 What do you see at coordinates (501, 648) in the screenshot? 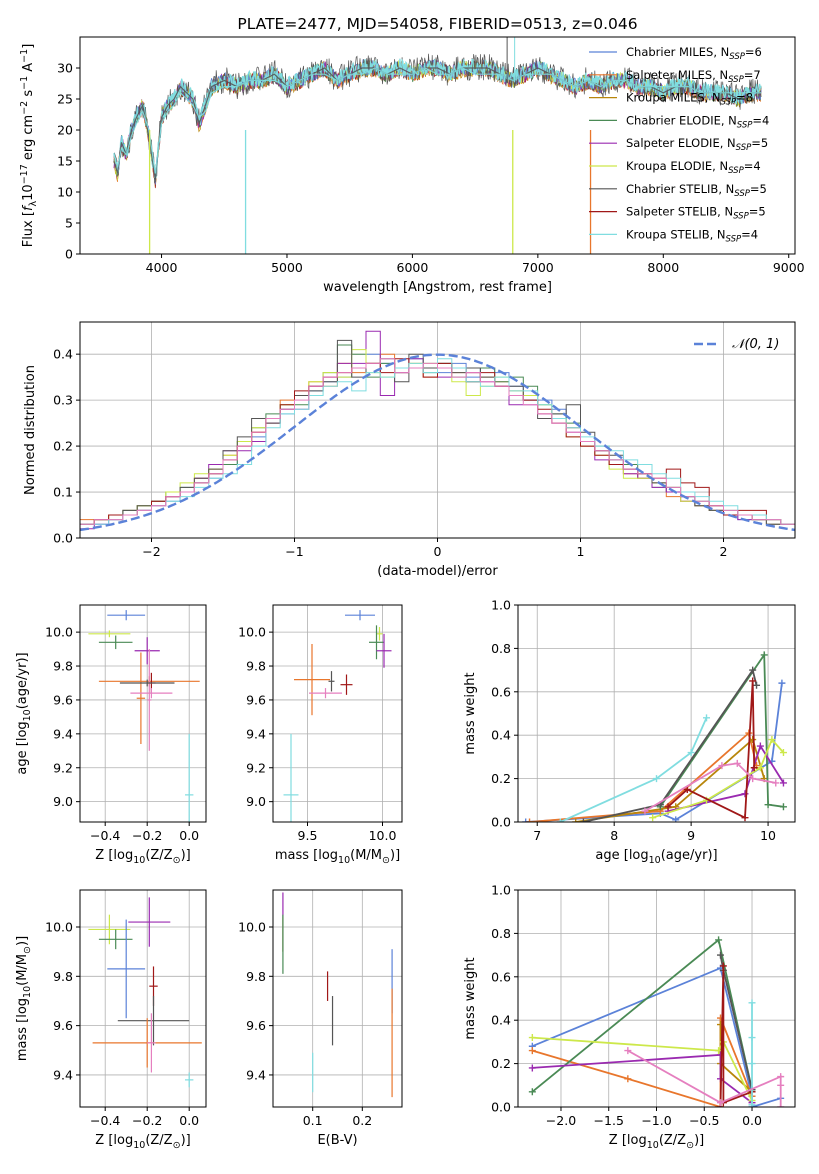
I see `y-tick-label: 0.8` at bounding box center [501, 648].